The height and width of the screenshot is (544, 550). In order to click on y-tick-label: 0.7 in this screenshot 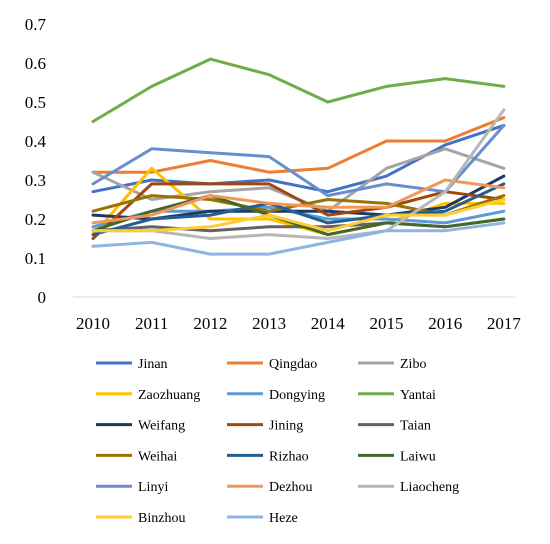, I will do `click(36, 24)`.